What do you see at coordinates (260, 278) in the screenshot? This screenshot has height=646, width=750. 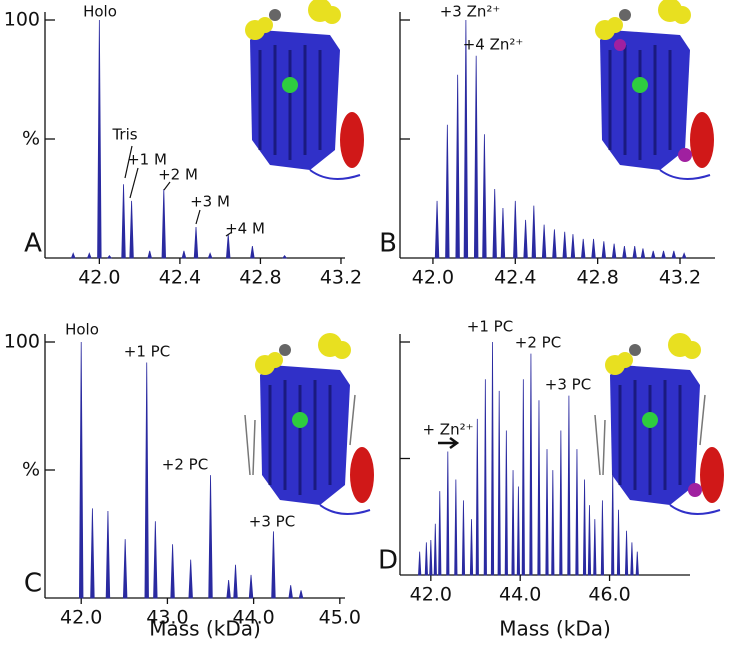 I see `x-tick-label: 42.8` at bounding box center [260, 278].